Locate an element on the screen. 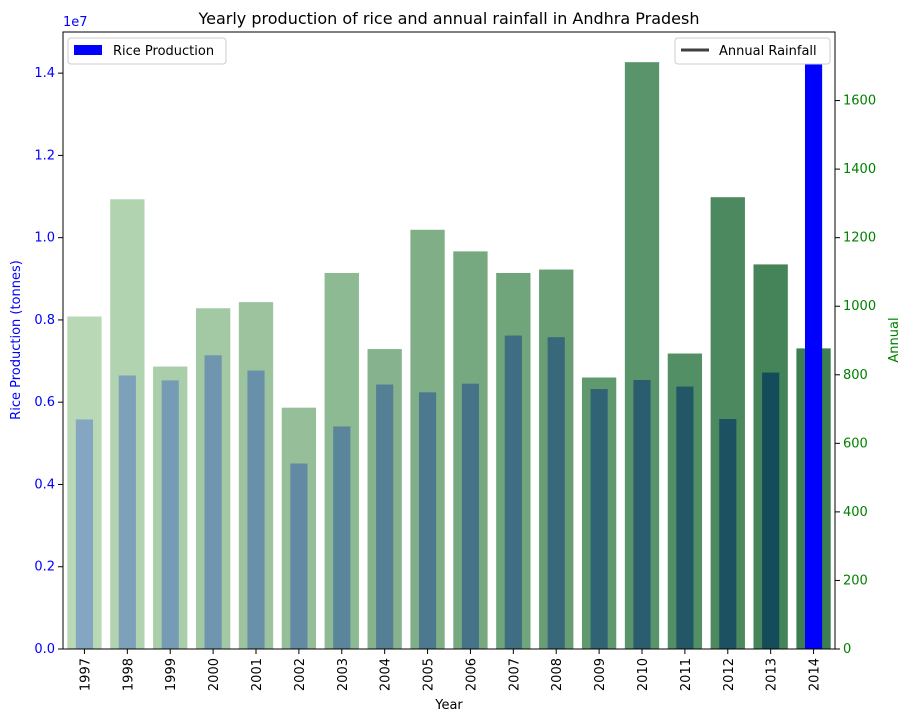 The width and height of the screenshot is (910, 723). right-axis-tick-label: 800 is located at coordinates (855, 375).